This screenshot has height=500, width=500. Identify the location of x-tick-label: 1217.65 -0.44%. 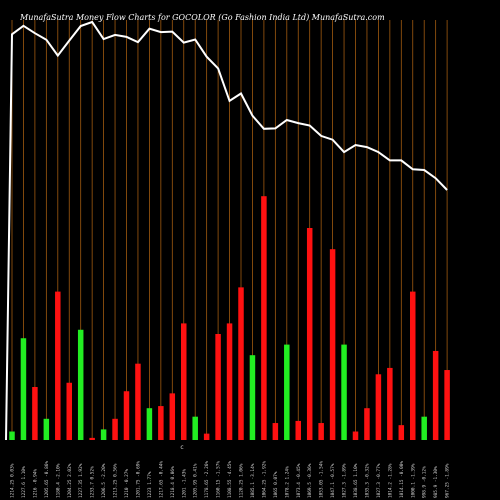
(161, 479).